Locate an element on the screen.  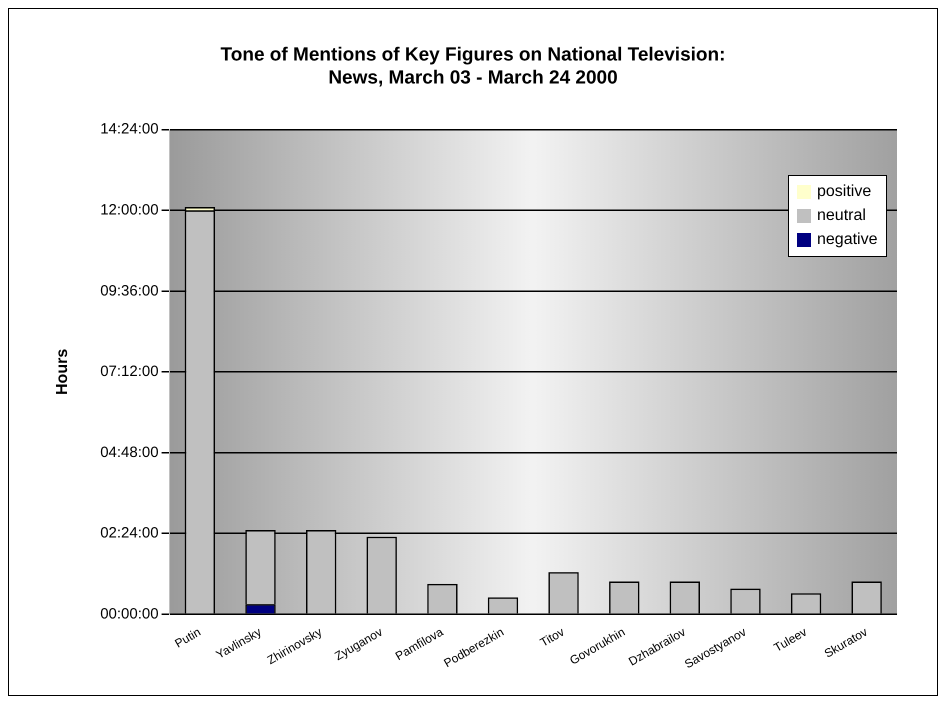
x-tick-label: Putin is located at coordinates (188, 637).